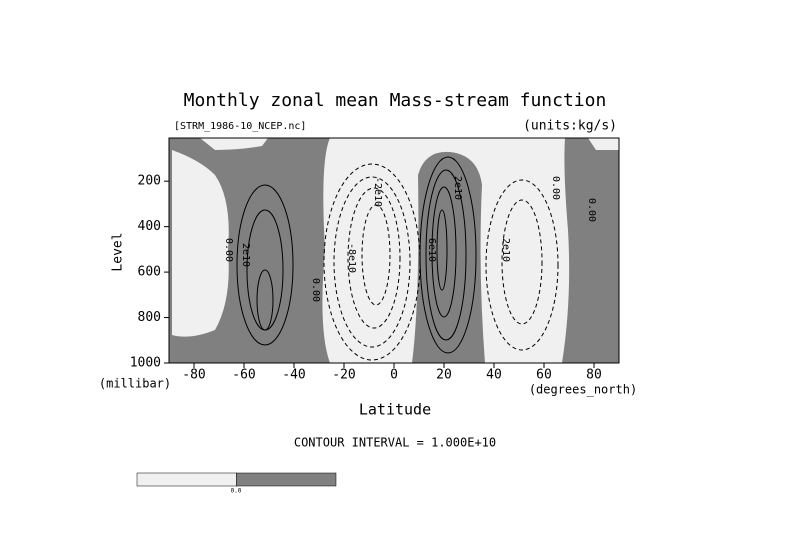 The image size is (789, 558). What do you see at coordinates (395, 410) in the screenshot?
I see `x-axis-title: Latitude` at bounding box center [395, 410].